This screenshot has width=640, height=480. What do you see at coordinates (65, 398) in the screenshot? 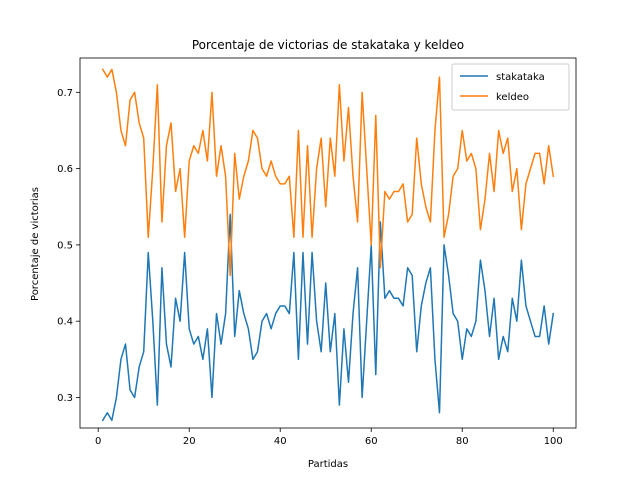
I see `y-tick-label: 0.3` at bounding box center [65, 398].